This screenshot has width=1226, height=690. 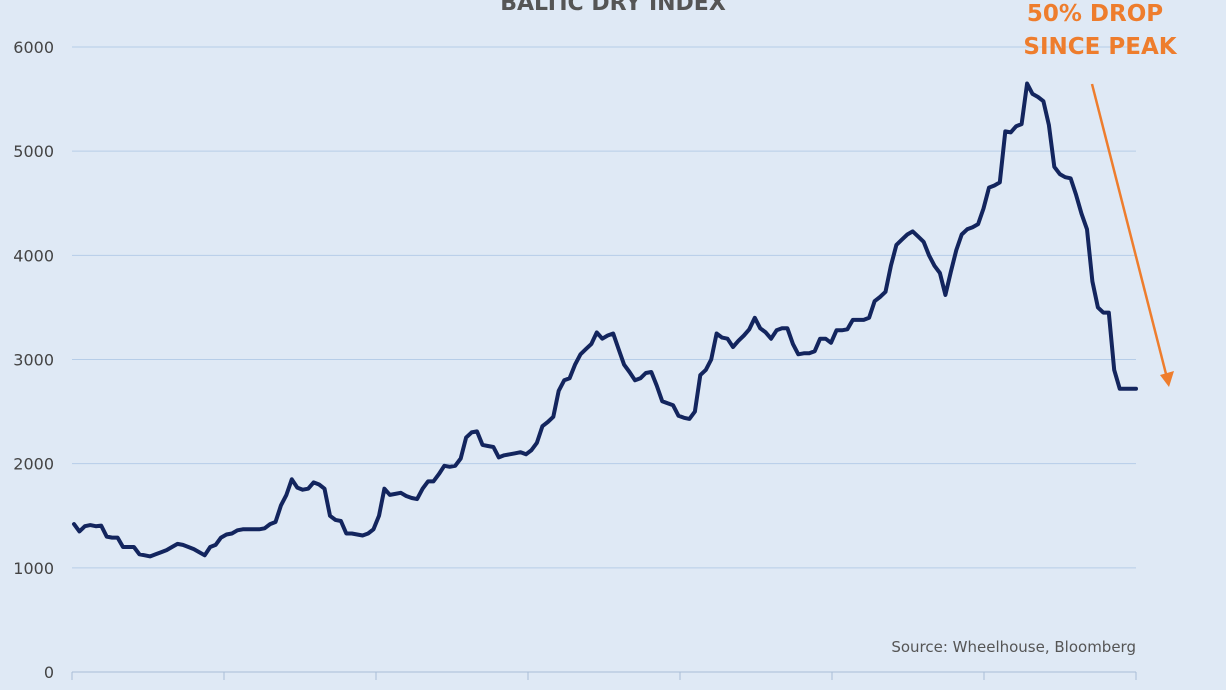 I want to click on trend-arrowhead, so click(x=1167, y=379).